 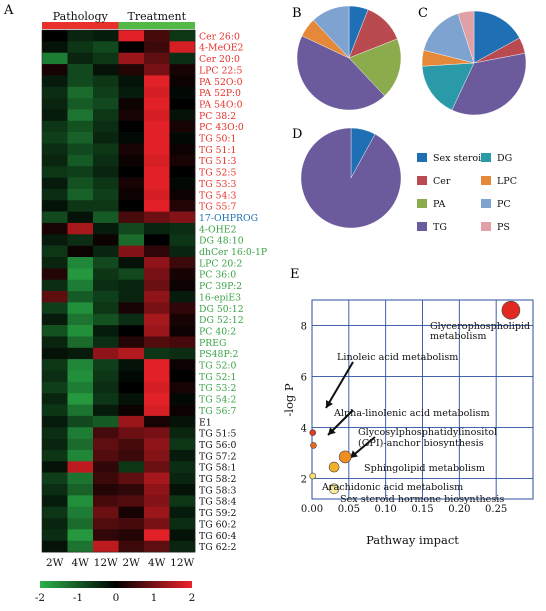 What do you see at coordinates (217, 275) in the screenshot?
I see `heatmap-row-label: PC 36:0` at bounding box center [217, 275].